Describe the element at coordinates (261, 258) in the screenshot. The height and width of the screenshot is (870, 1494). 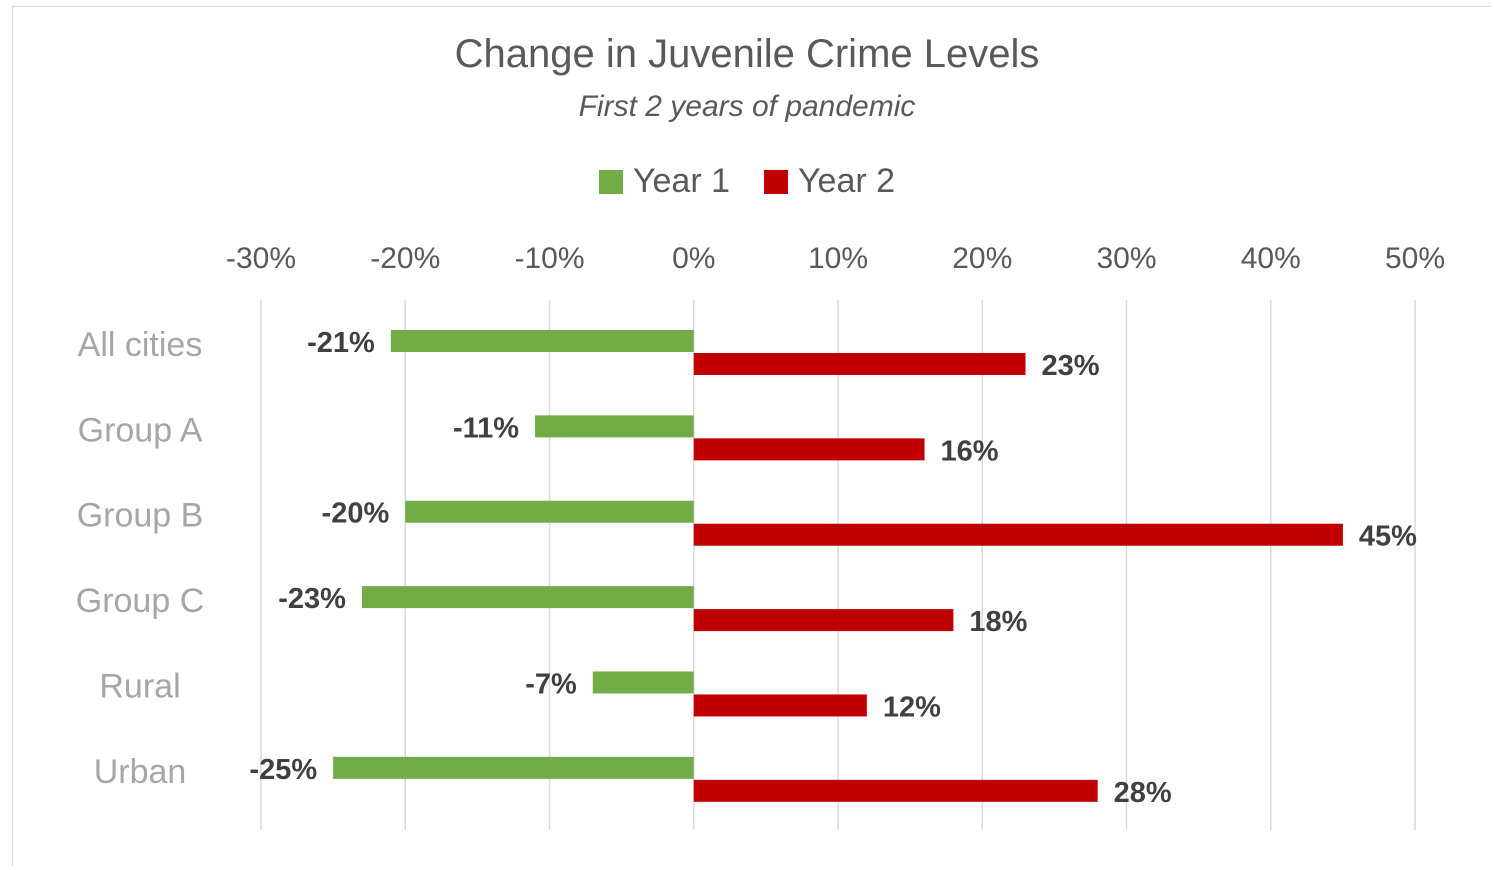
I see `x-tick-label: -30%` at that location.